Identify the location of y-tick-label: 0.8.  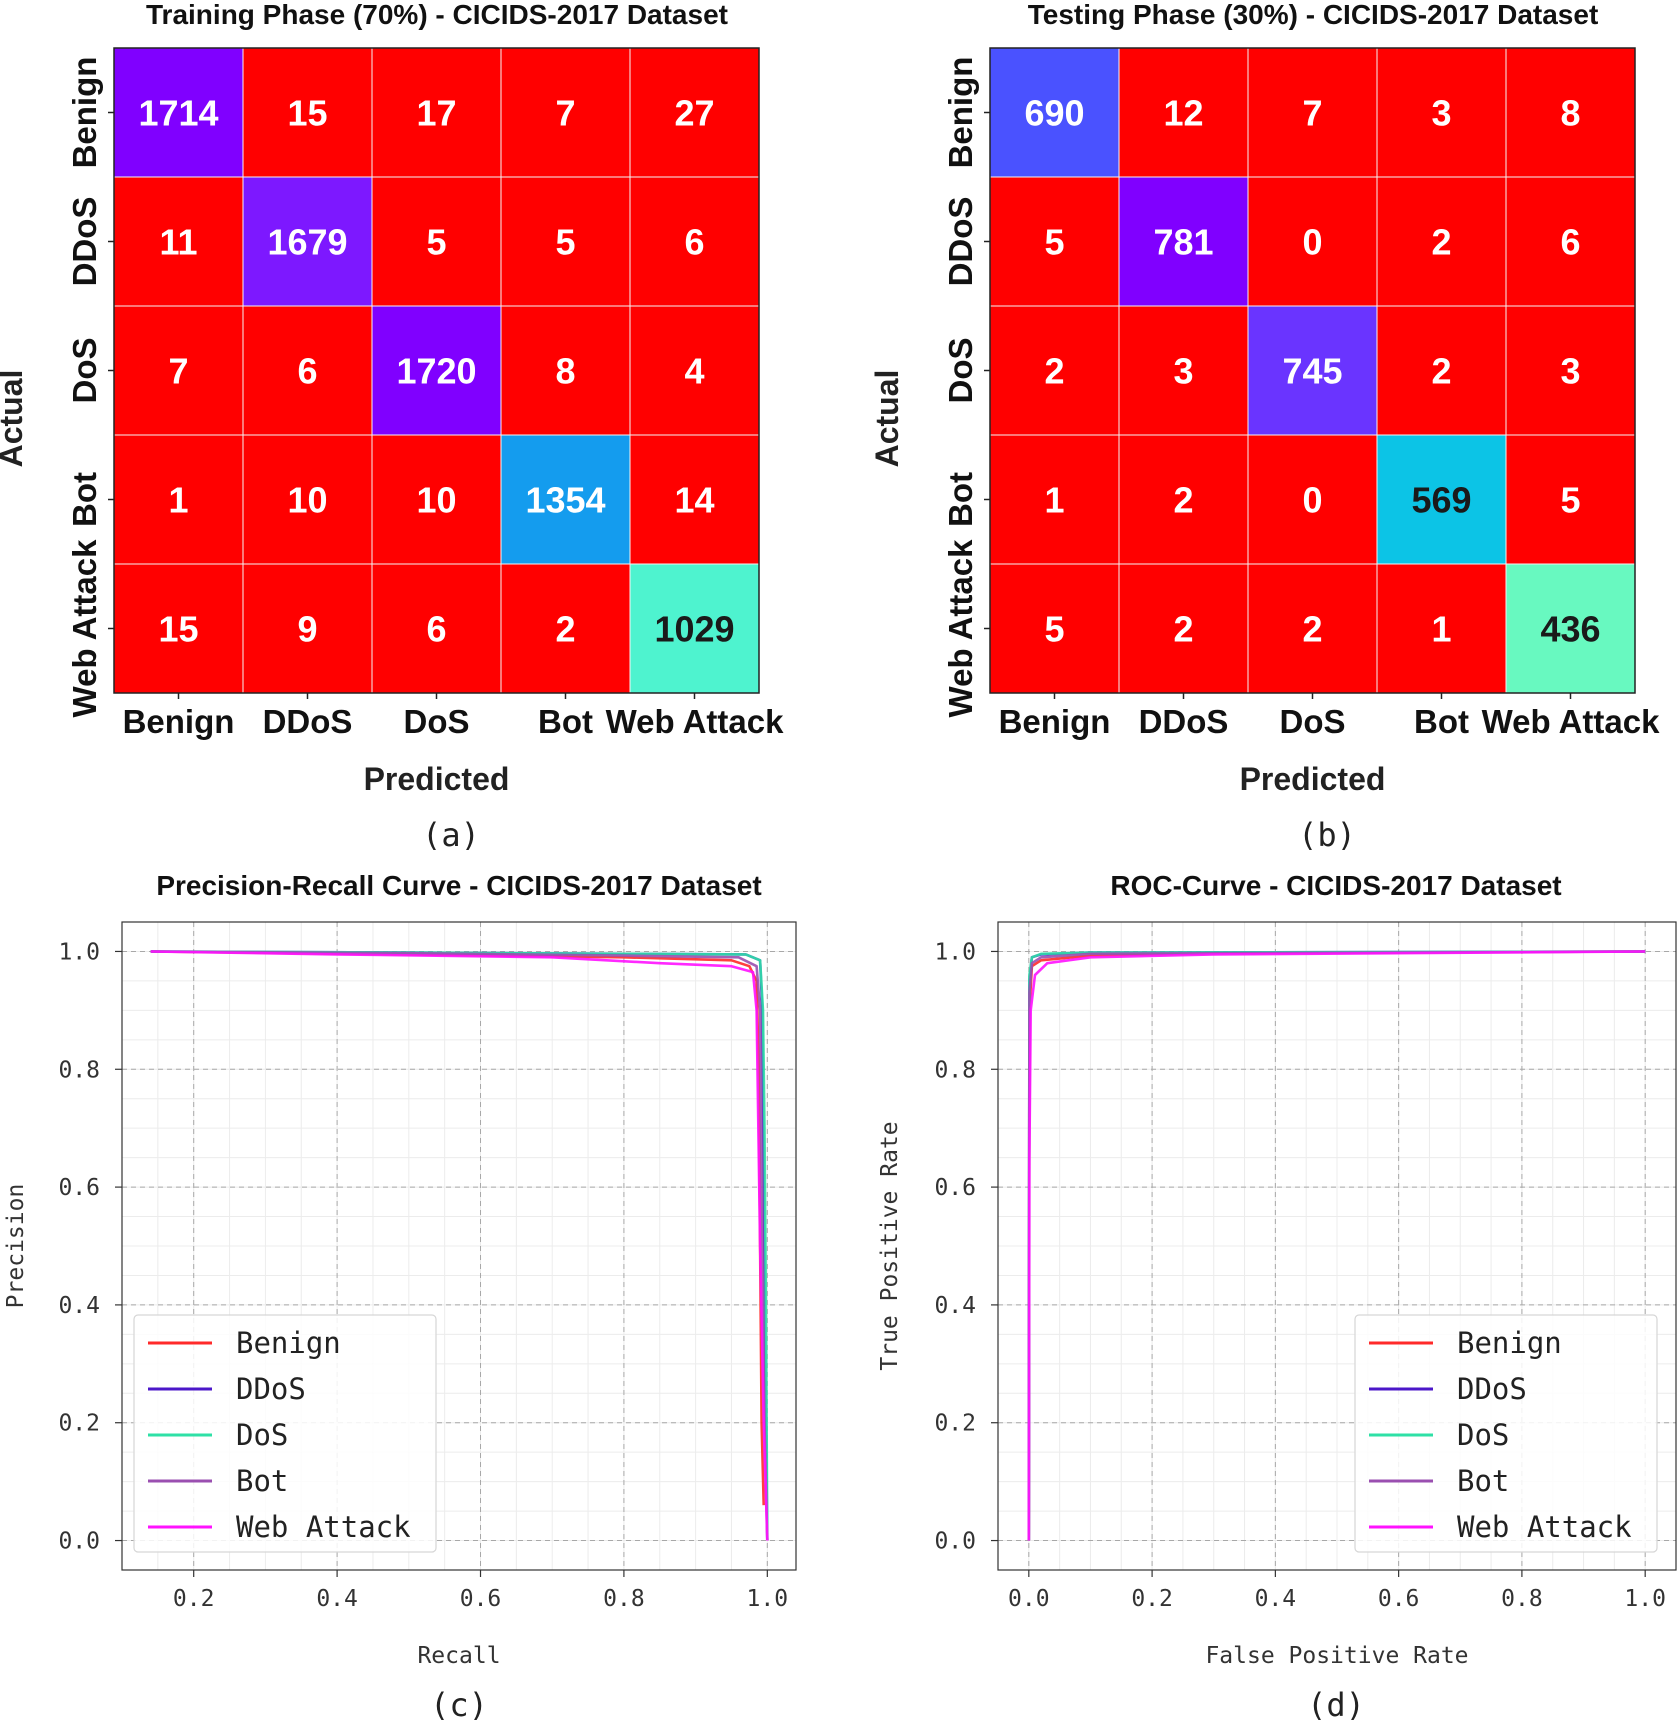
(955, 1070).